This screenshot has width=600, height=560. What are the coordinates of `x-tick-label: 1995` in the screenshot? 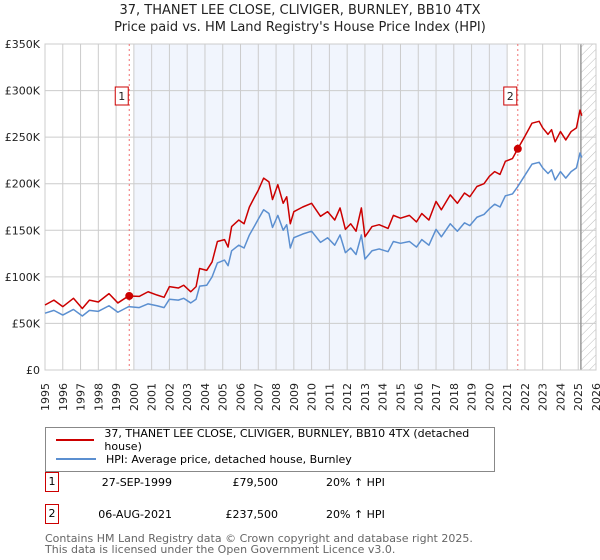 It's located at (45, 397).